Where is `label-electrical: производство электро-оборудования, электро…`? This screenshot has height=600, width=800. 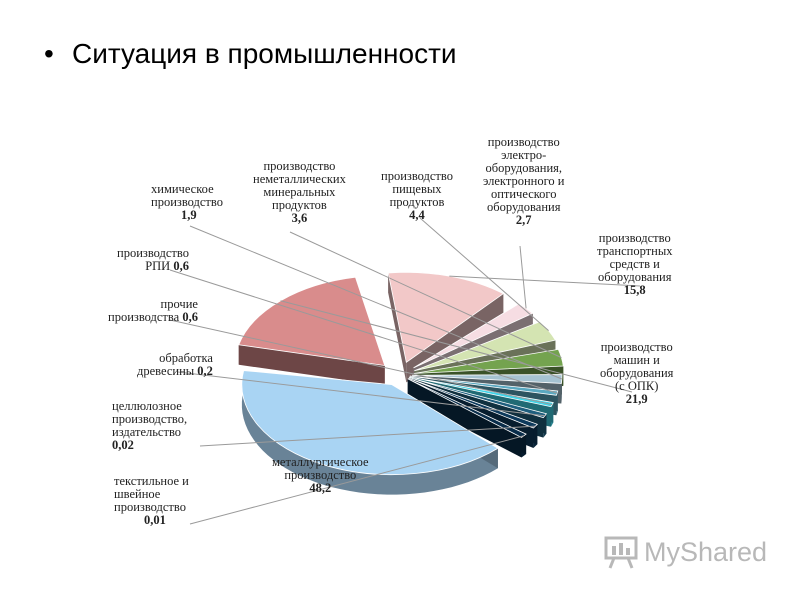
label-electrical: производство электро-оборудования, электро… is located at coordinates (524, 181).